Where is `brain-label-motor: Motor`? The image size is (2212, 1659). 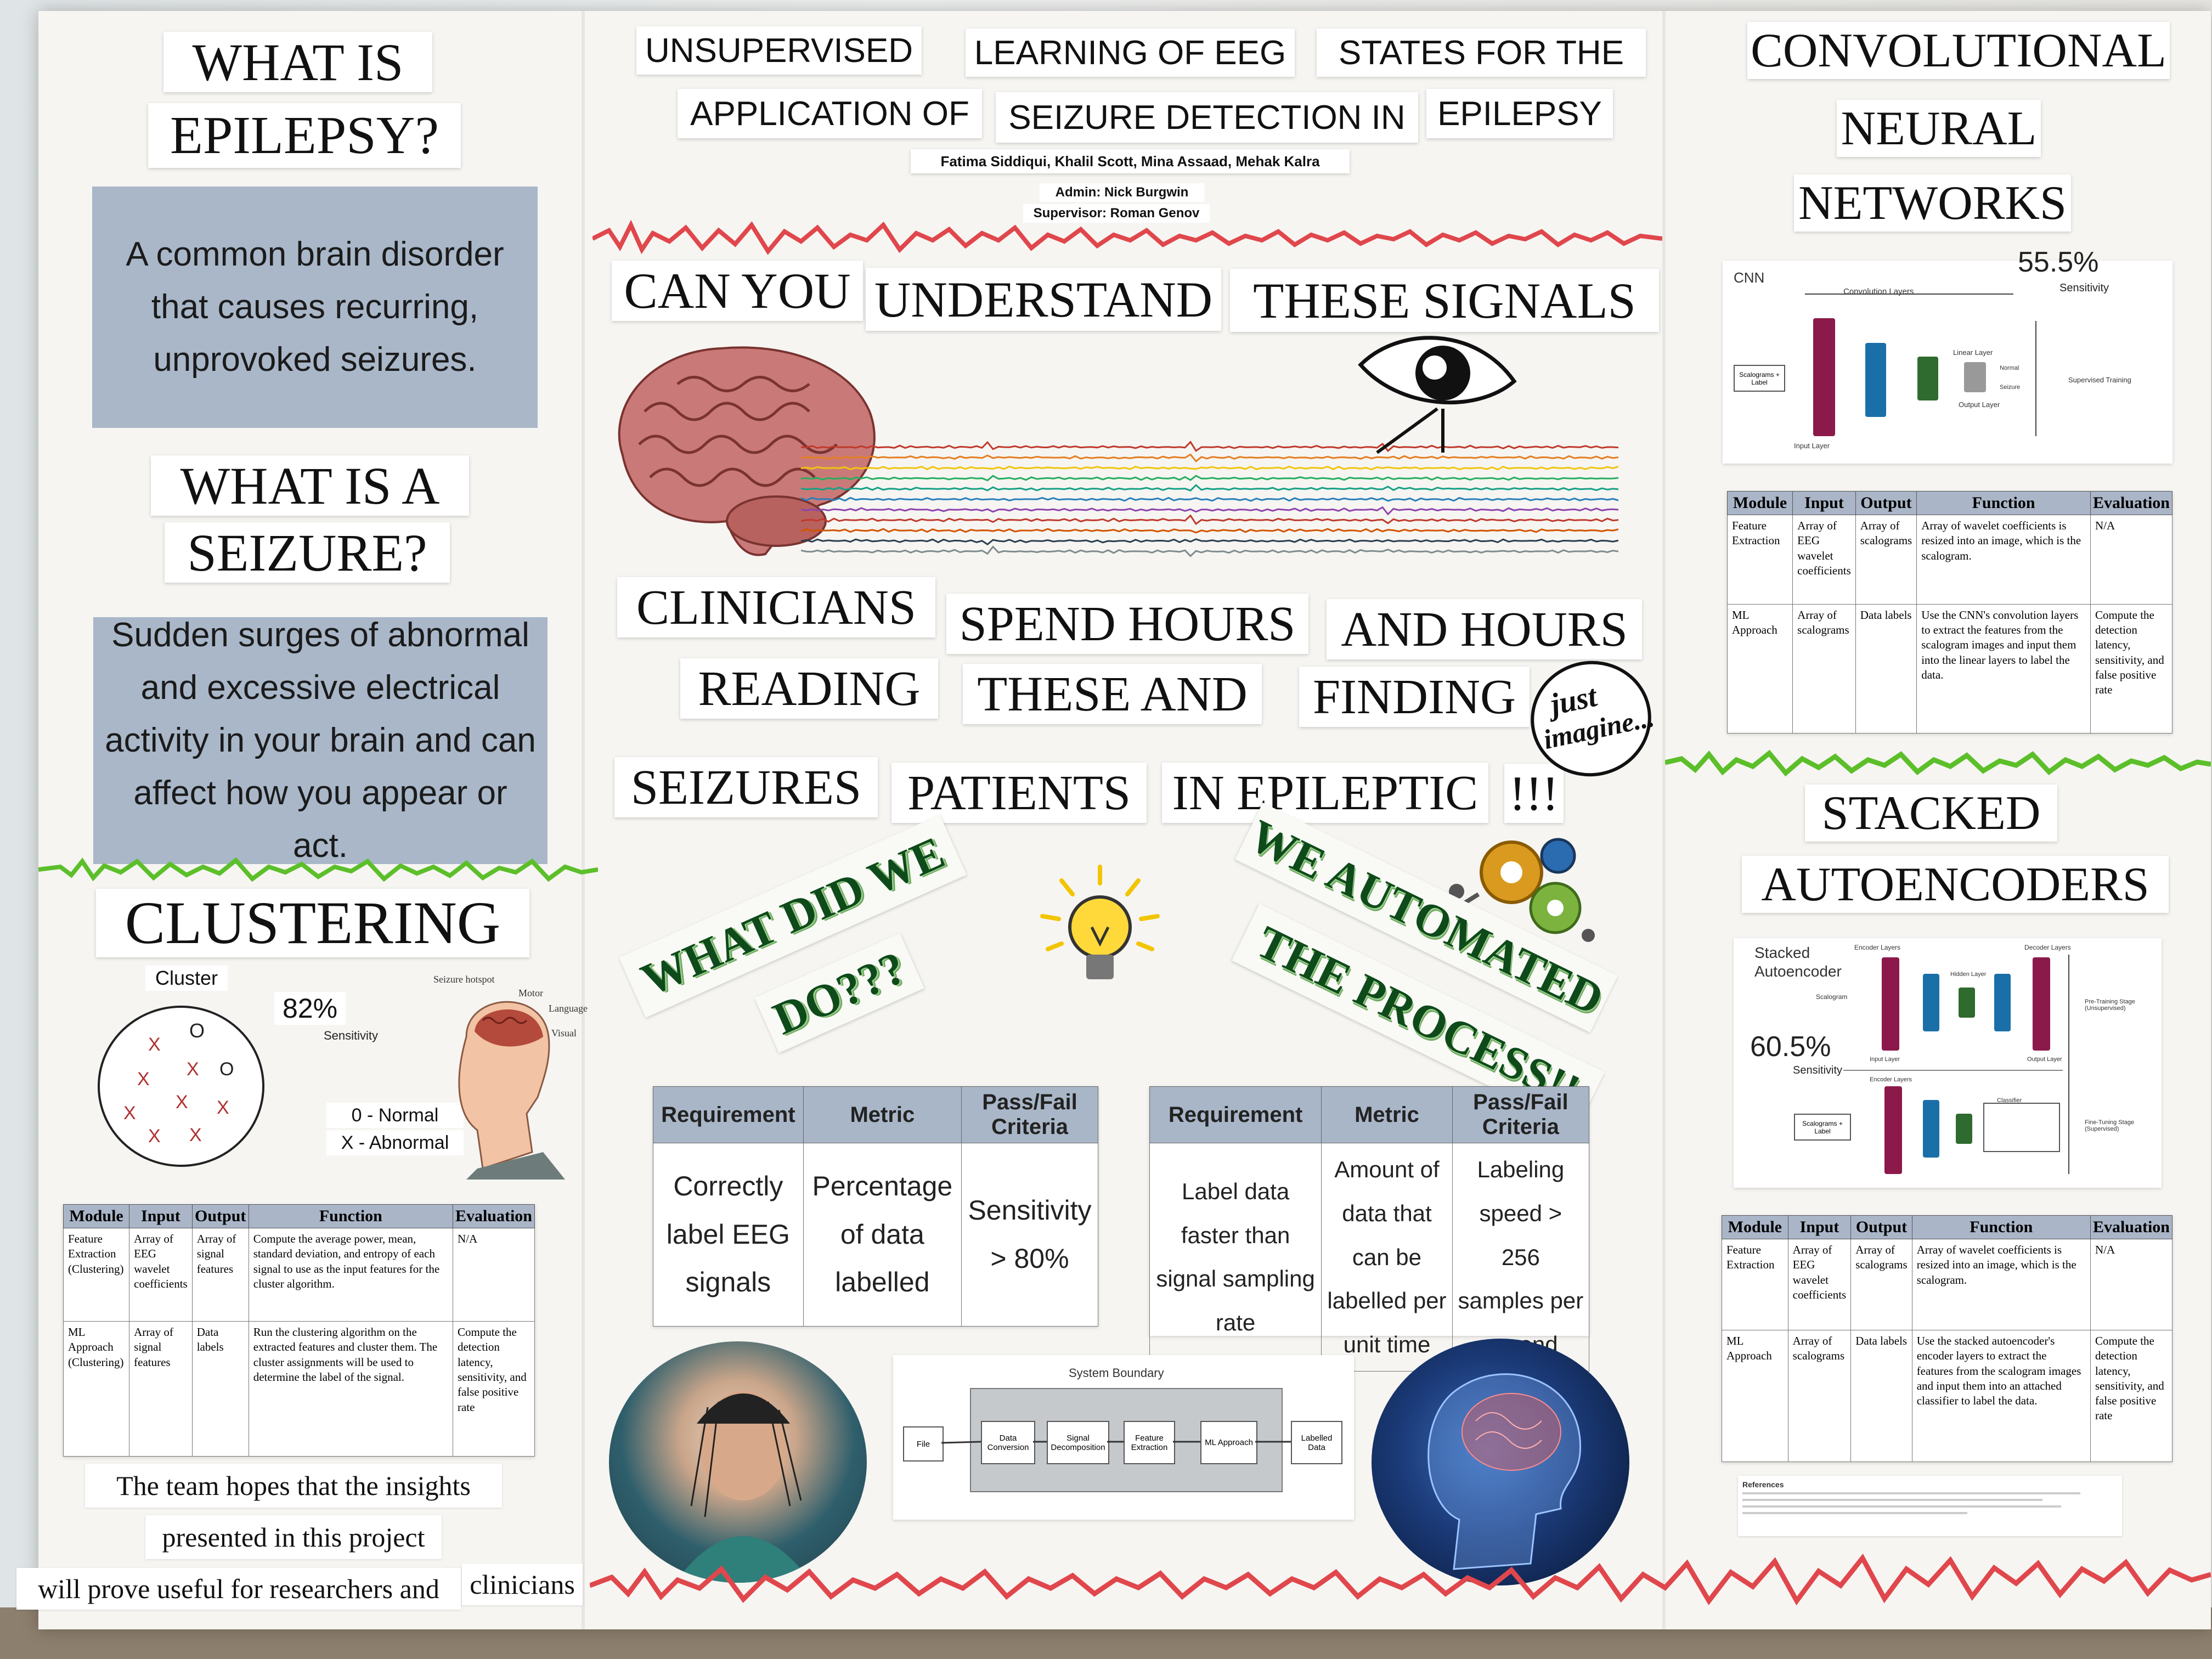 brain-label-motor: Motor is located at coordinates (531, 993).